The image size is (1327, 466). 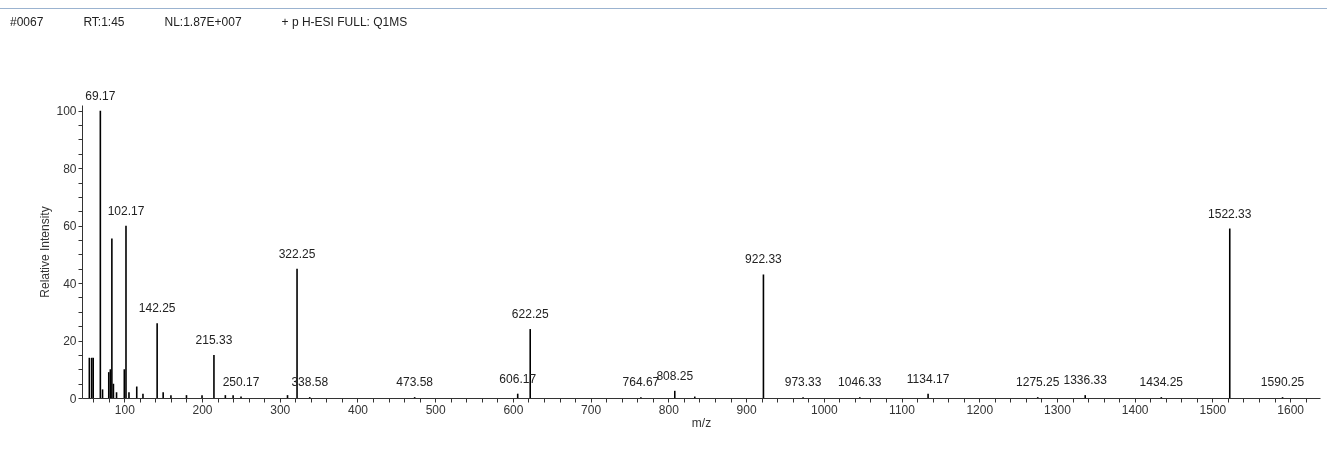 I want to click on y-tick-label: 40, so click(x=70, y=283).